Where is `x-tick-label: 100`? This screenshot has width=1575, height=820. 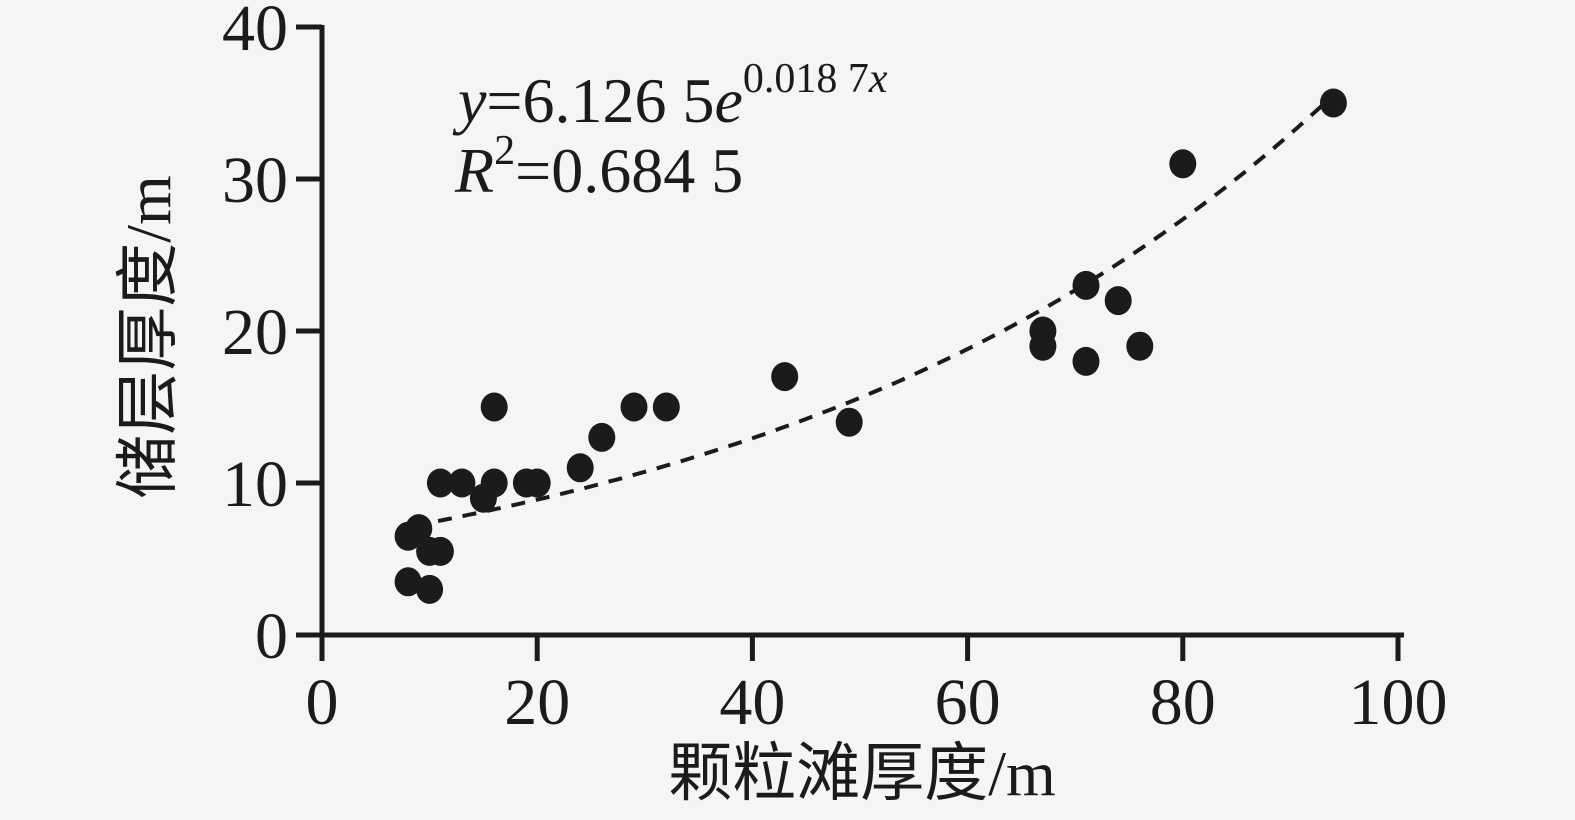
x-tick-label: 100 is located at coordinates (1398, 702).